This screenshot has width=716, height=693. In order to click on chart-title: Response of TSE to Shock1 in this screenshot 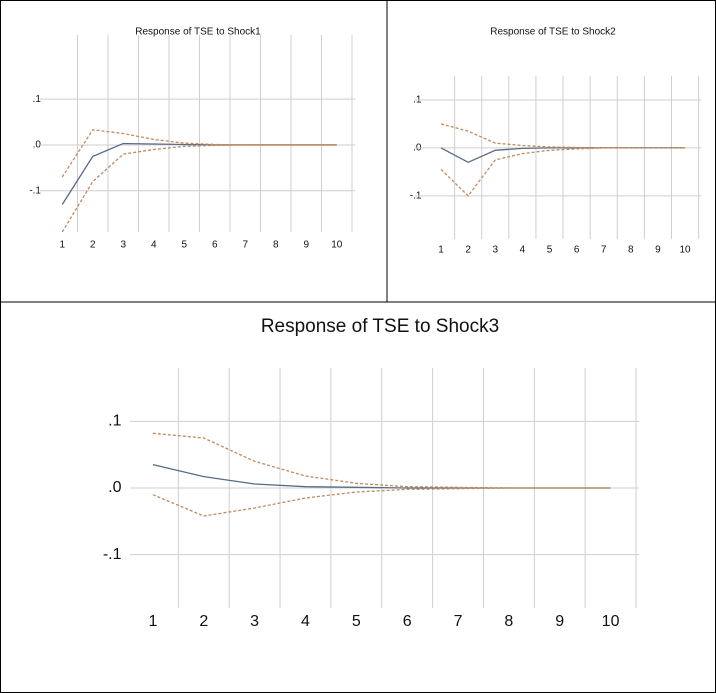, I will do `click(198, 32)`.